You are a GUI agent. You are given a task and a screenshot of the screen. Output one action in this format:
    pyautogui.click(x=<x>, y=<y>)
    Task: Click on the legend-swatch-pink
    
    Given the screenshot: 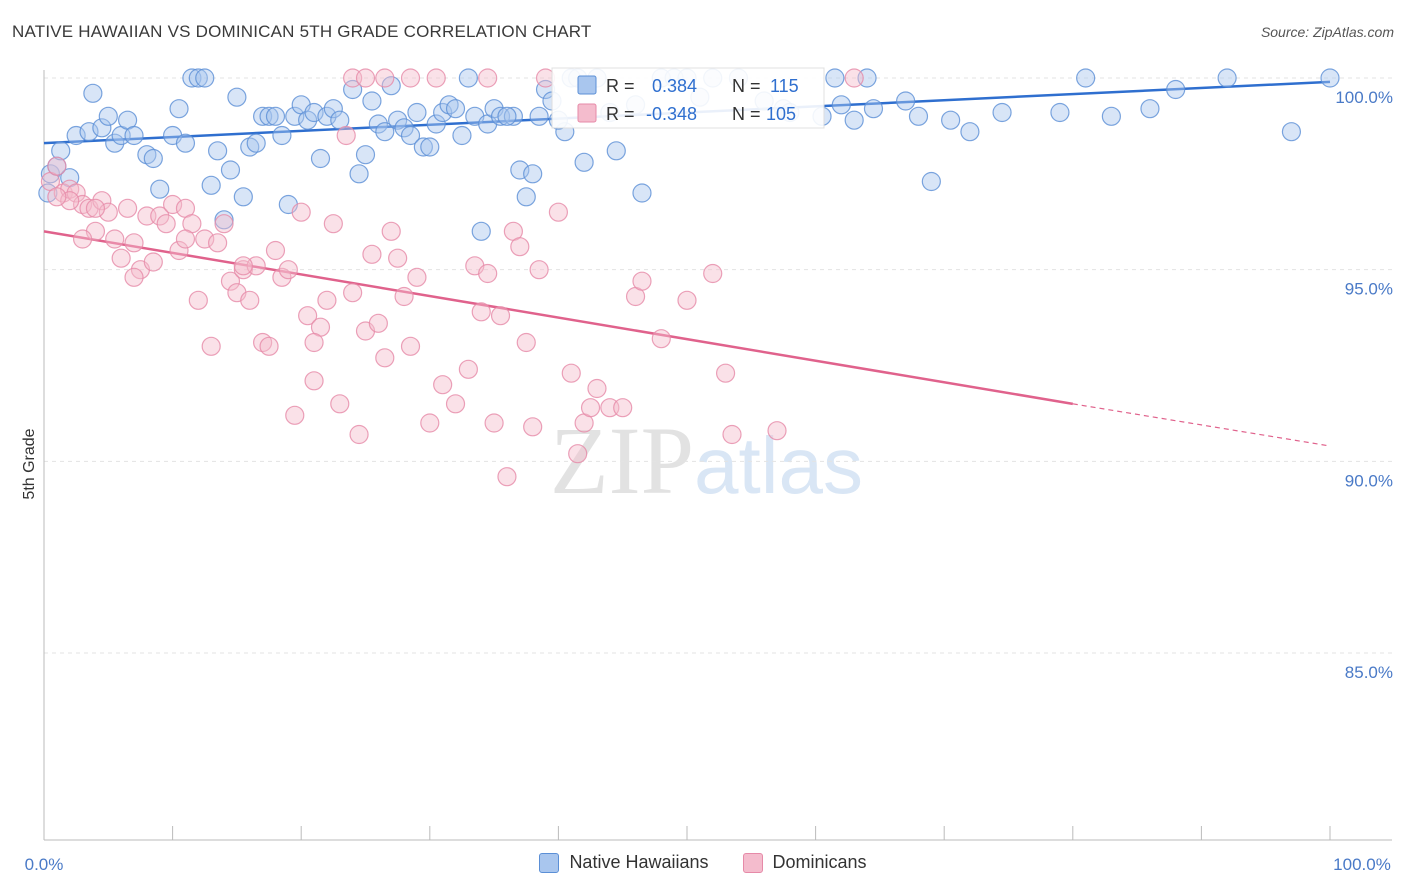 What is the action you would take?
    pyautogui.click(x=587, y=113)
    